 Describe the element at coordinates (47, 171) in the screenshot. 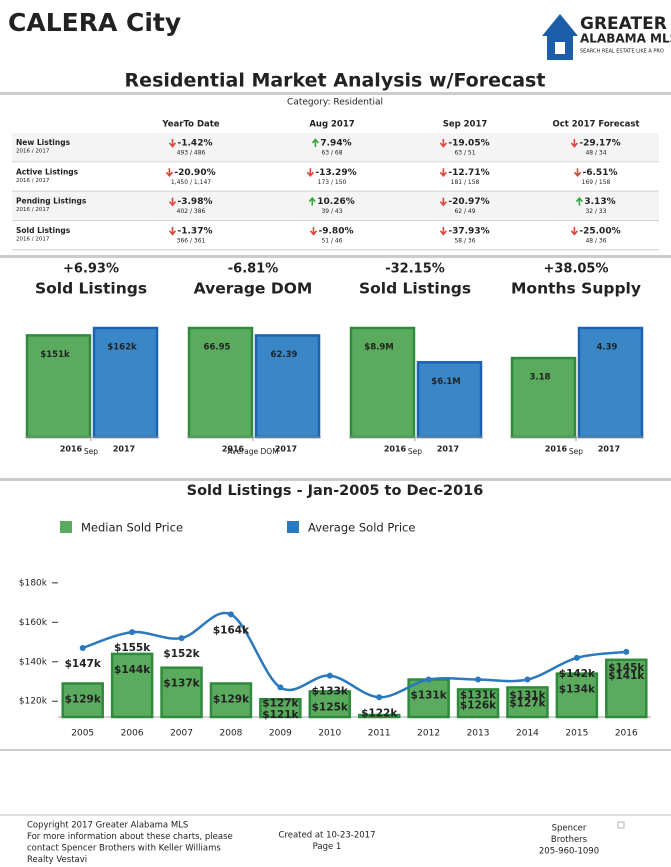

I see `row-label: Active Listings` at that location.